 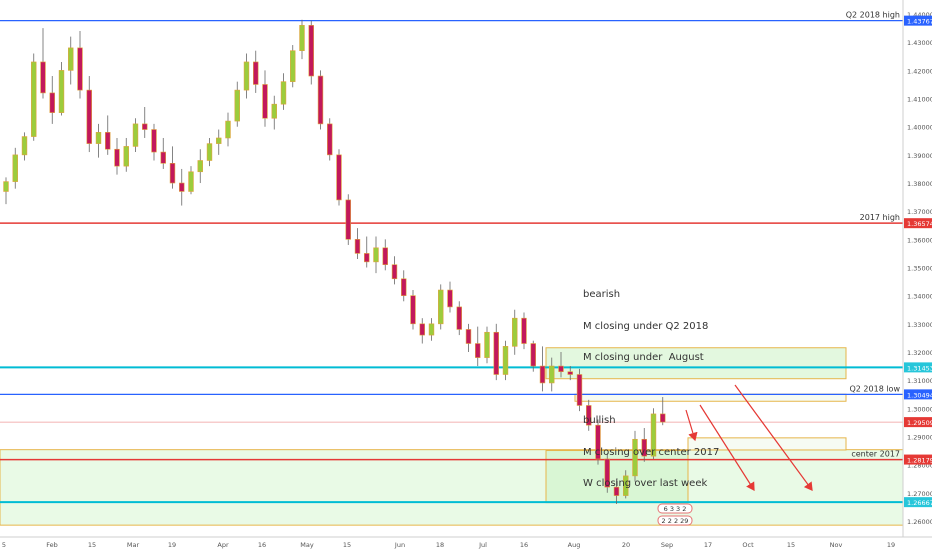 I want to click on y-tick-label: 1.41000, so click(x=919, y=100).